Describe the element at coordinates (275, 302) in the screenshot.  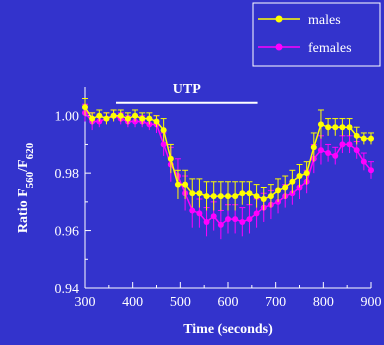
I see `x-tick-label: 700` at that location.